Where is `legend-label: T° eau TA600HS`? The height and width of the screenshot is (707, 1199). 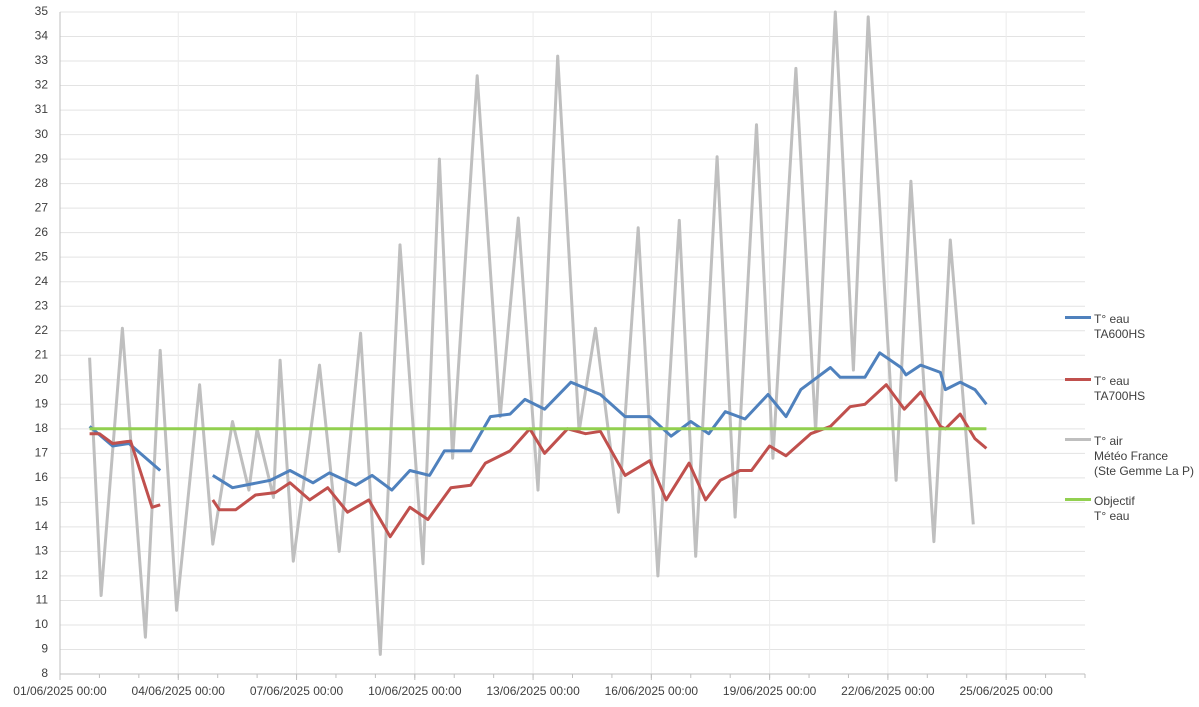 legend-label: T° eau TA600HS is located at coordinates (1120, 326).